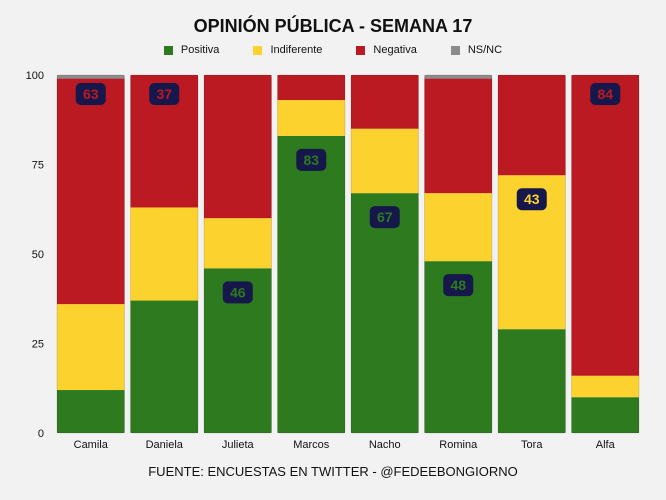 The image size is (666, 500). I want to click on value-badge-label: 46, so click(238, 292).